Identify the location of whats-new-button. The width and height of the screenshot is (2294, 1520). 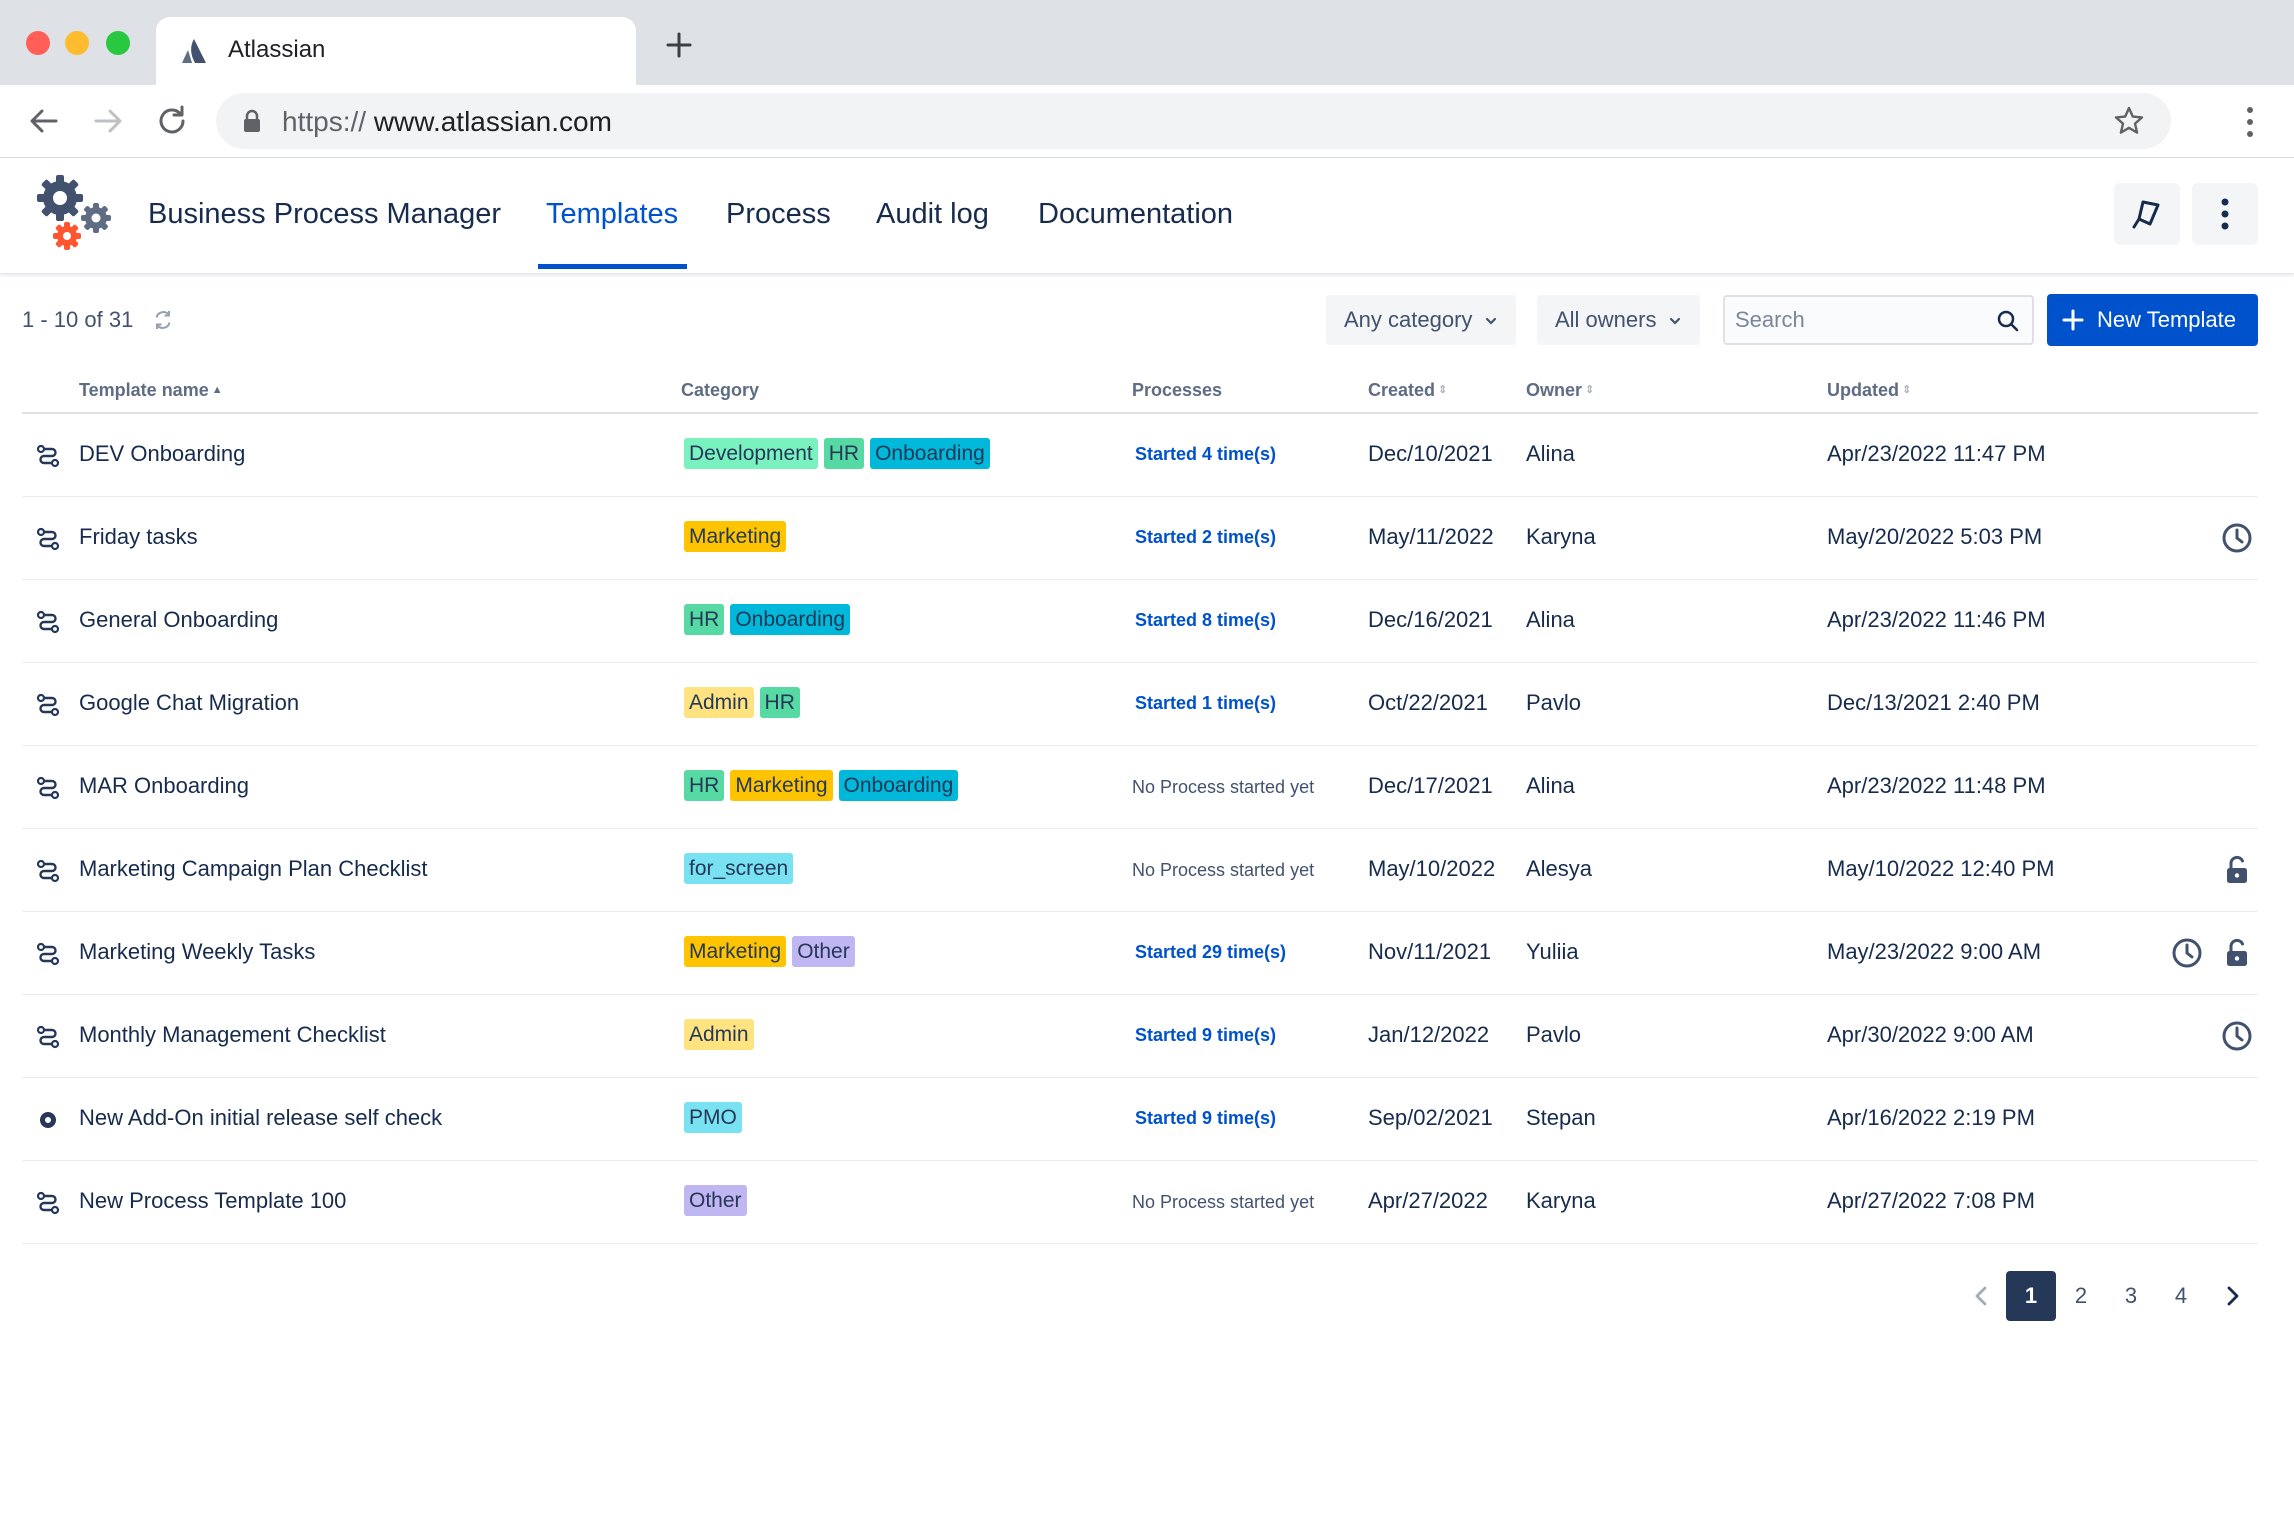
(2147, 214).